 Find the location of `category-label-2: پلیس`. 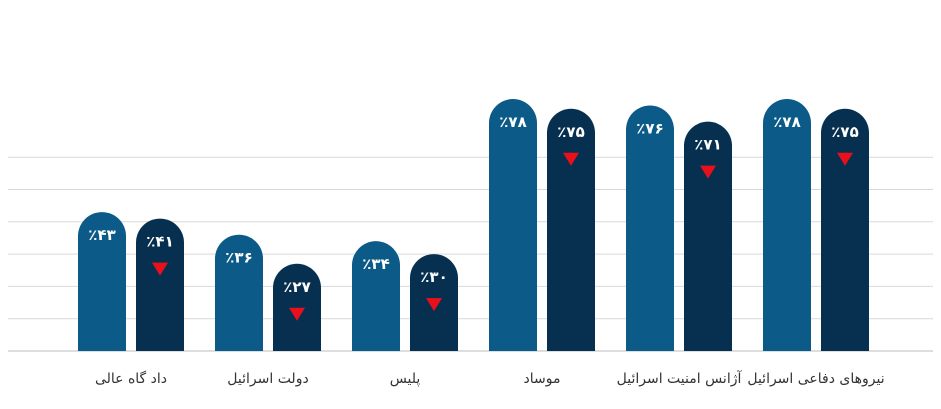

category-label-2: پلیس is located at coordinates (405, 379).